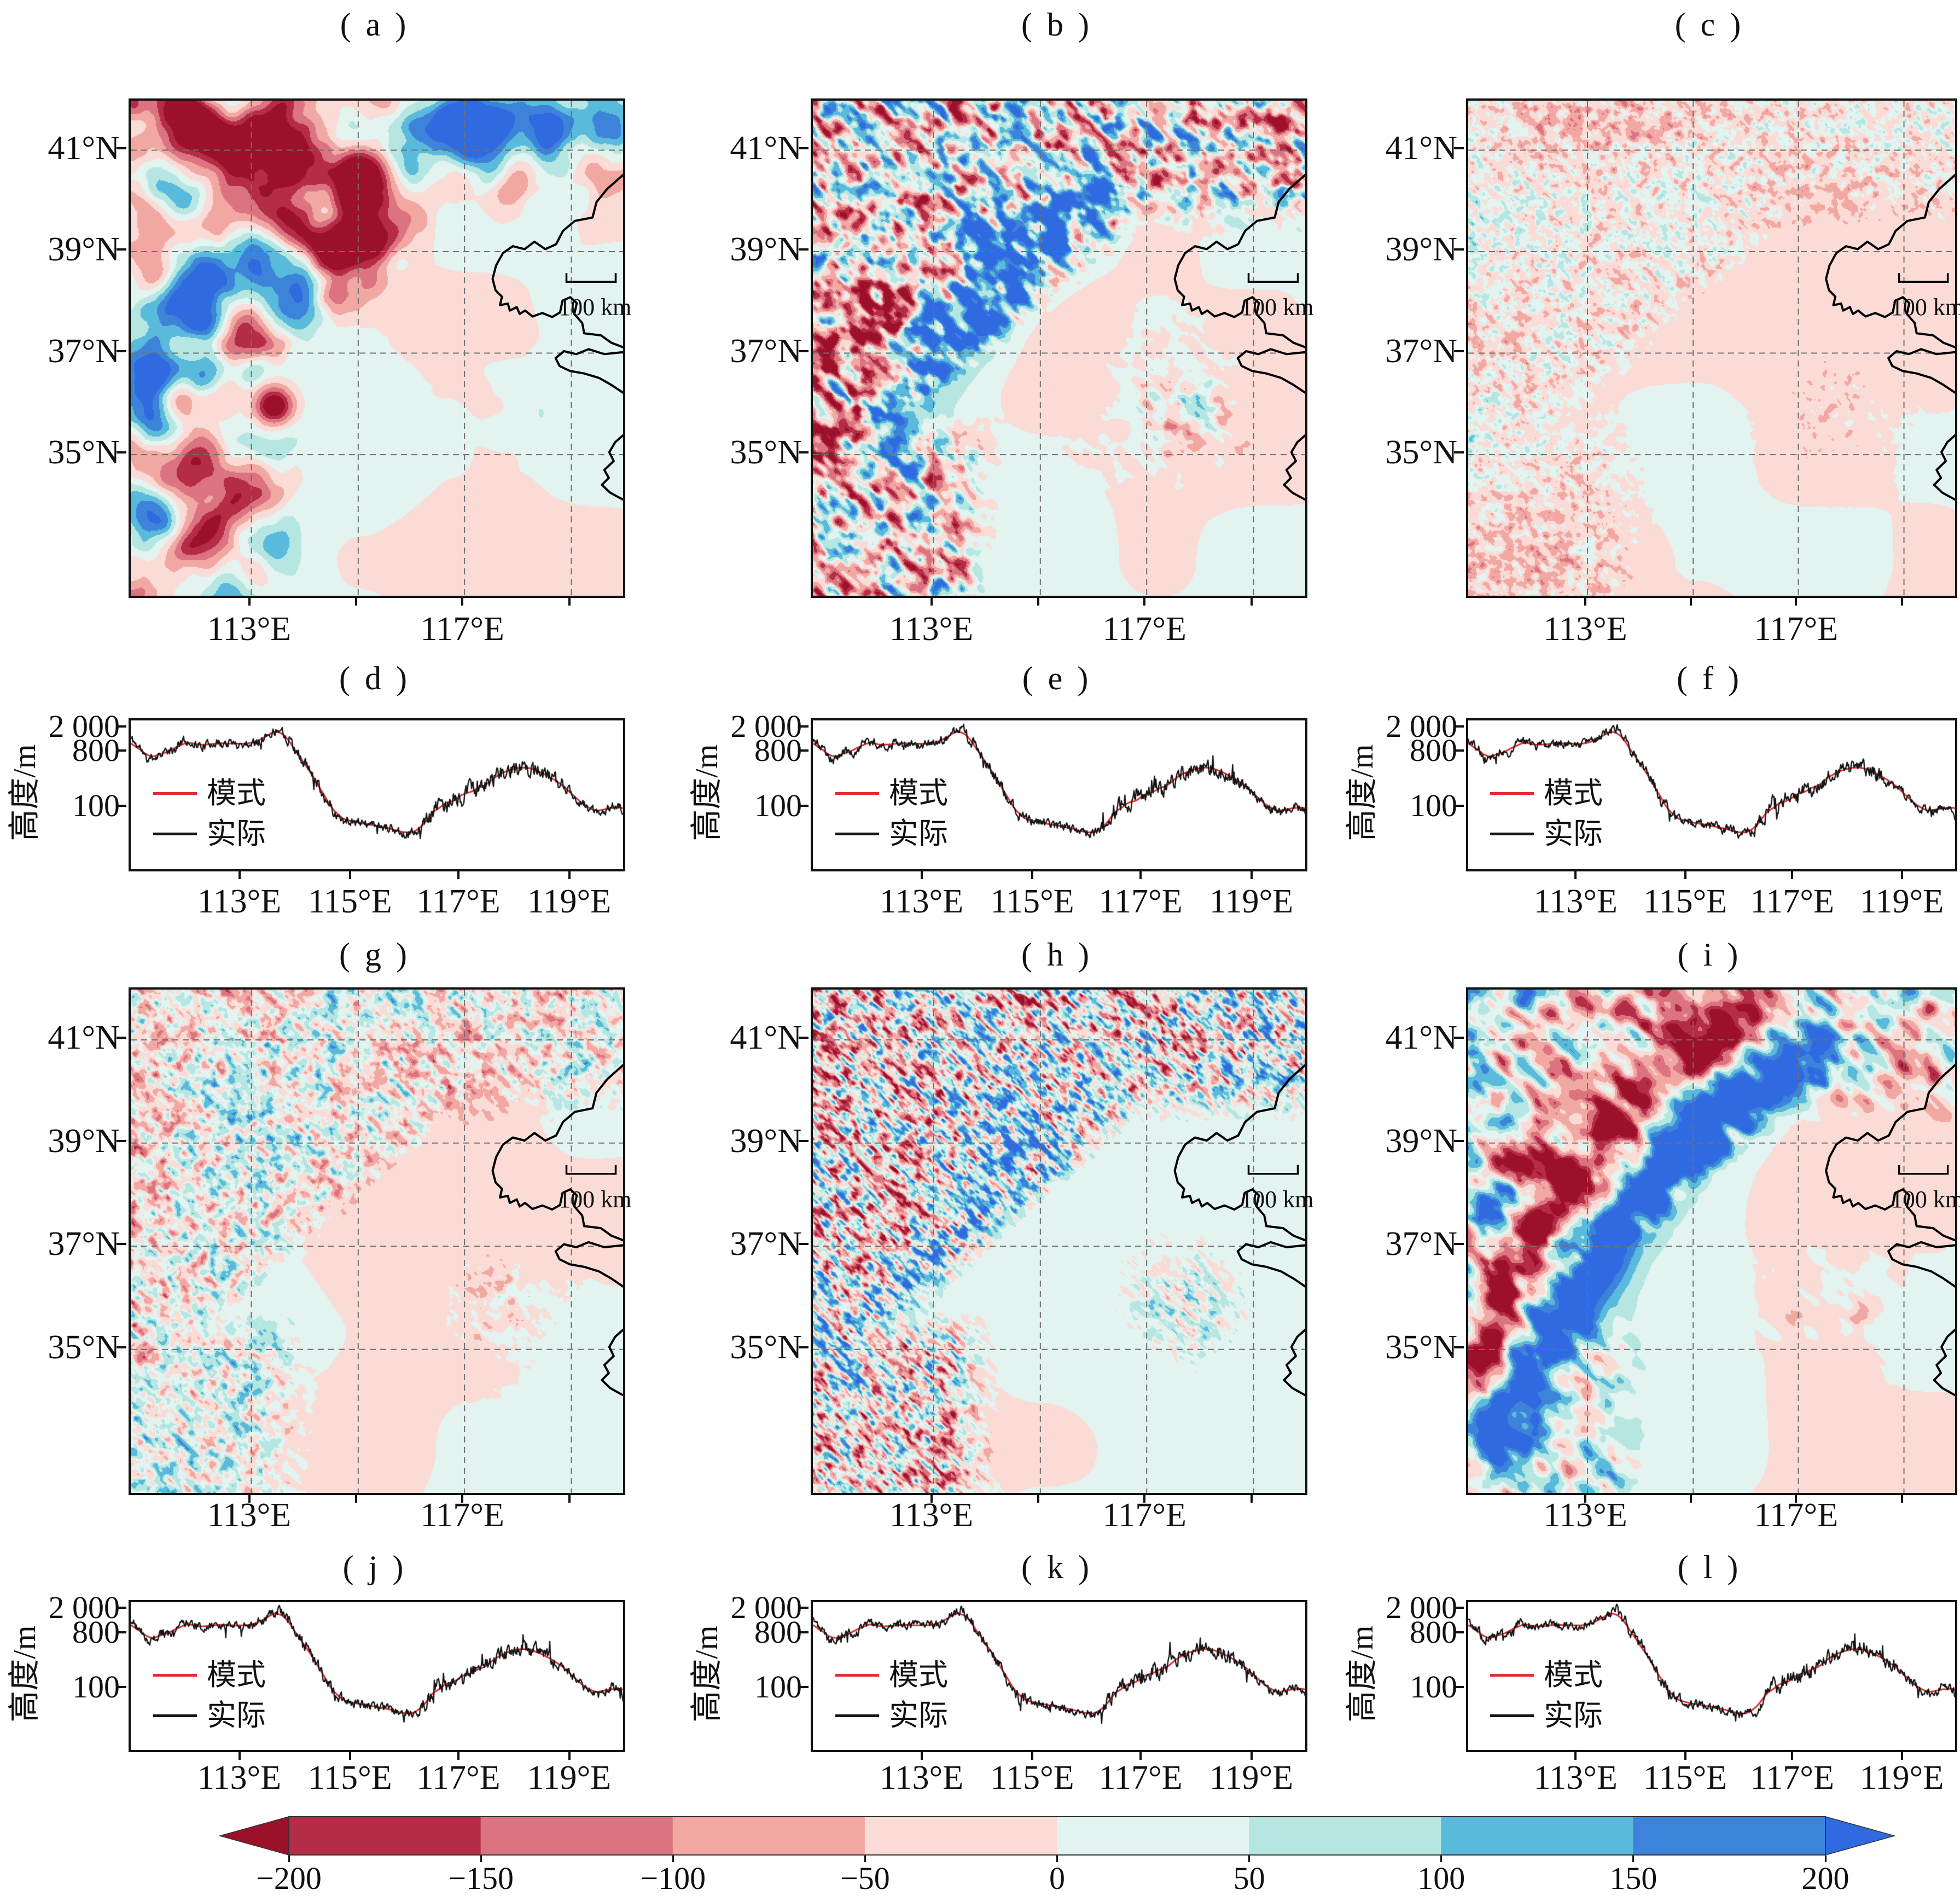  Describe the element at coordinates (1575, 902) in the screenshot. I see `x-tick-label: 113°E` at that location.